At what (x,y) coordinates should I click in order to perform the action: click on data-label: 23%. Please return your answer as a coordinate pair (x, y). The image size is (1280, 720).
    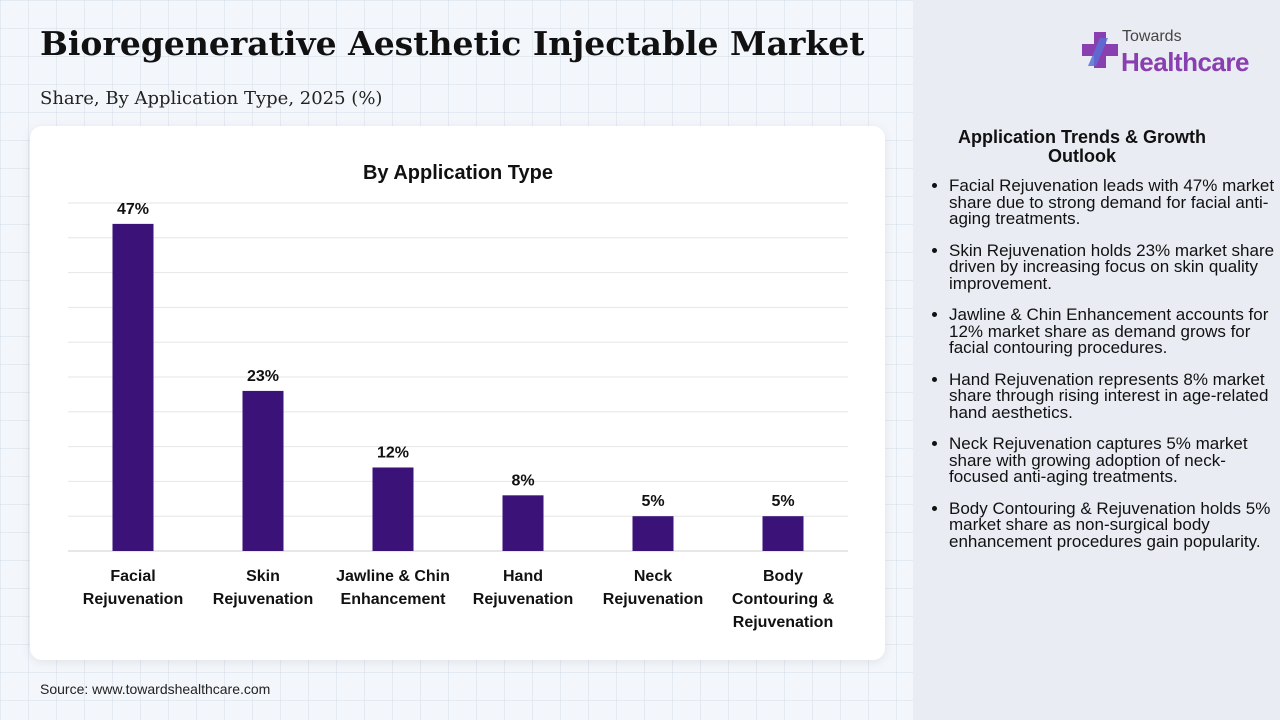
    Looking at the image, I should click on (263, 376).